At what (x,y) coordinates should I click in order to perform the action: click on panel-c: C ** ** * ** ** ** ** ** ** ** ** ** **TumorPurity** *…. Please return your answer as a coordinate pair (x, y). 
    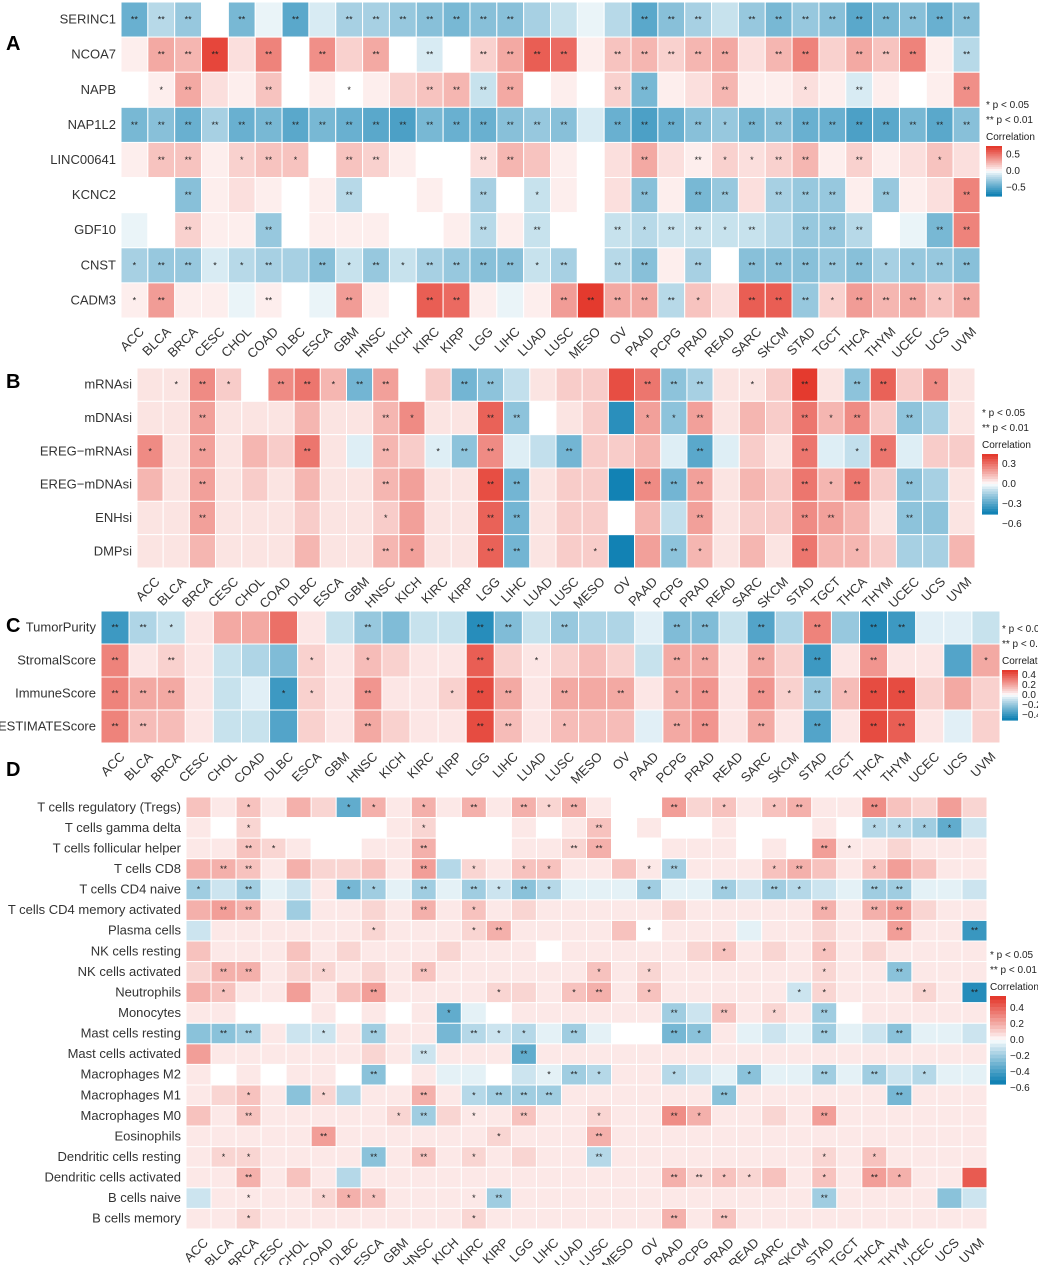
    Looking at the image, I should click on (519, 698).